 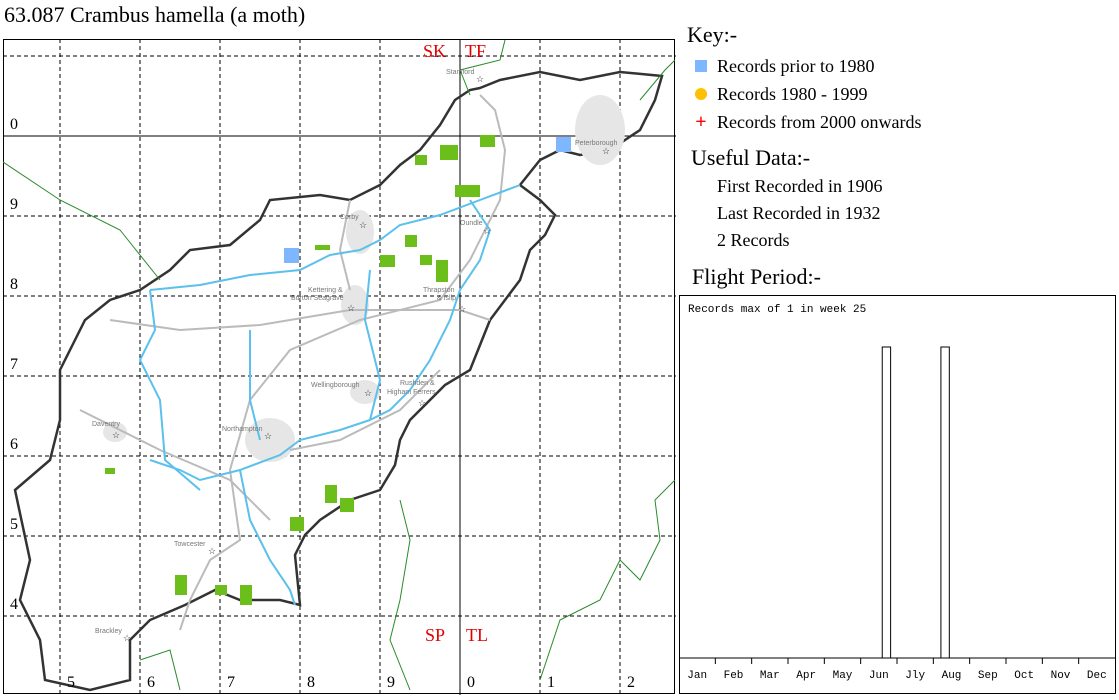 What do you see at coordinates (190, 544) in the screenshot?
I see `town-towcester: Towcester` at bounding box center [190, 544].